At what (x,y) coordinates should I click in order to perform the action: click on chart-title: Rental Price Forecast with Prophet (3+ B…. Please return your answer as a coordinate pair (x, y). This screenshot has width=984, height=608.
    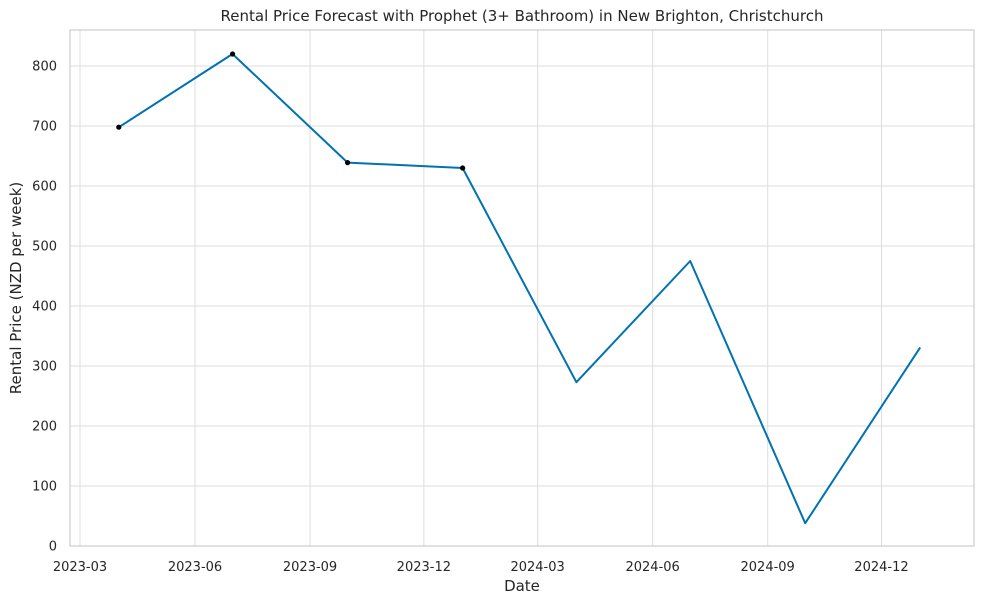
    Looking at the image, I should click on (522, 16).